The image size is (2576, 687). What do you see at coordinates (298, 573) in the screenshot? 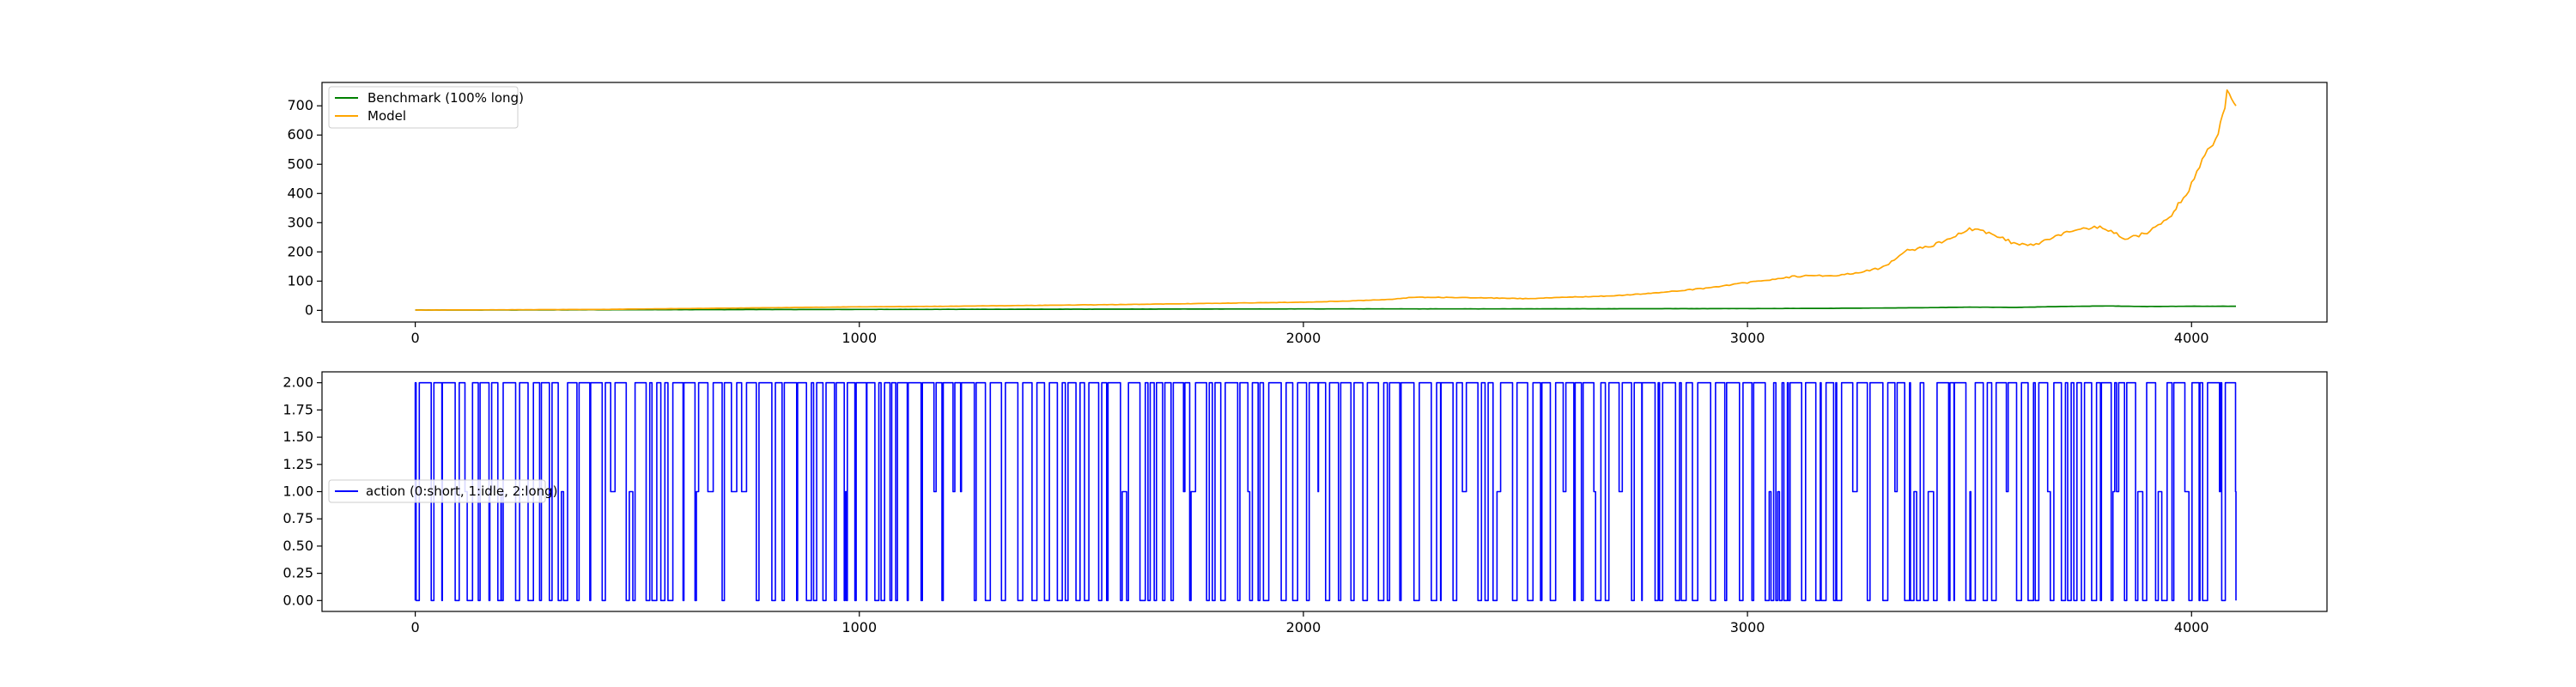
I see `y-tick-label: 0.25` at bounding box center [298, 573].